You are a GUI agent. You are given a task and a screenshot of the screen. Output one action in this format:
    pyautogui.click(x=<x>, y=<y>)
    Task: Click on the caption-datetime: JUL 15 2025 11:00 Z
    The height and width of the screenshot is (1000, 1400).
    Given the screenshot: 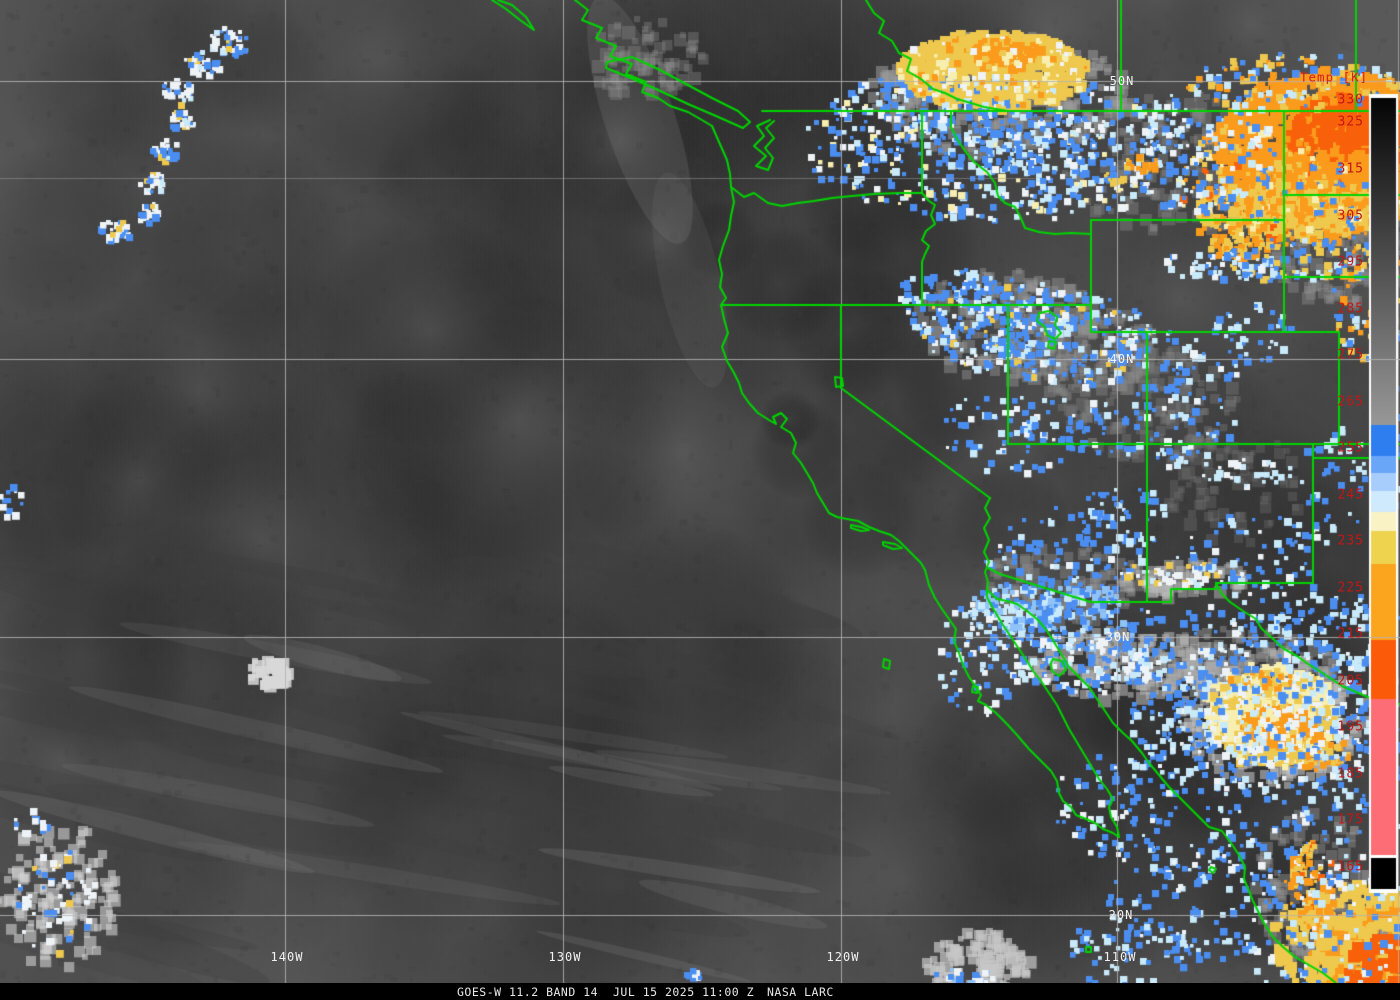 What is the action you would take?
    pyautogui.click(x=684, y=992)
    